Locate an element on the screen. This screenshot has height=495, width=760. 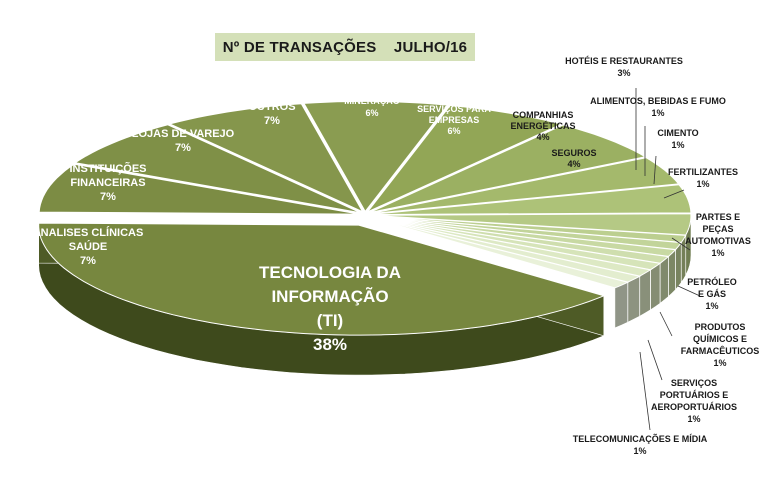
slice-label-line: TECNOLOGIA DA is located at coordinates (330, 272).